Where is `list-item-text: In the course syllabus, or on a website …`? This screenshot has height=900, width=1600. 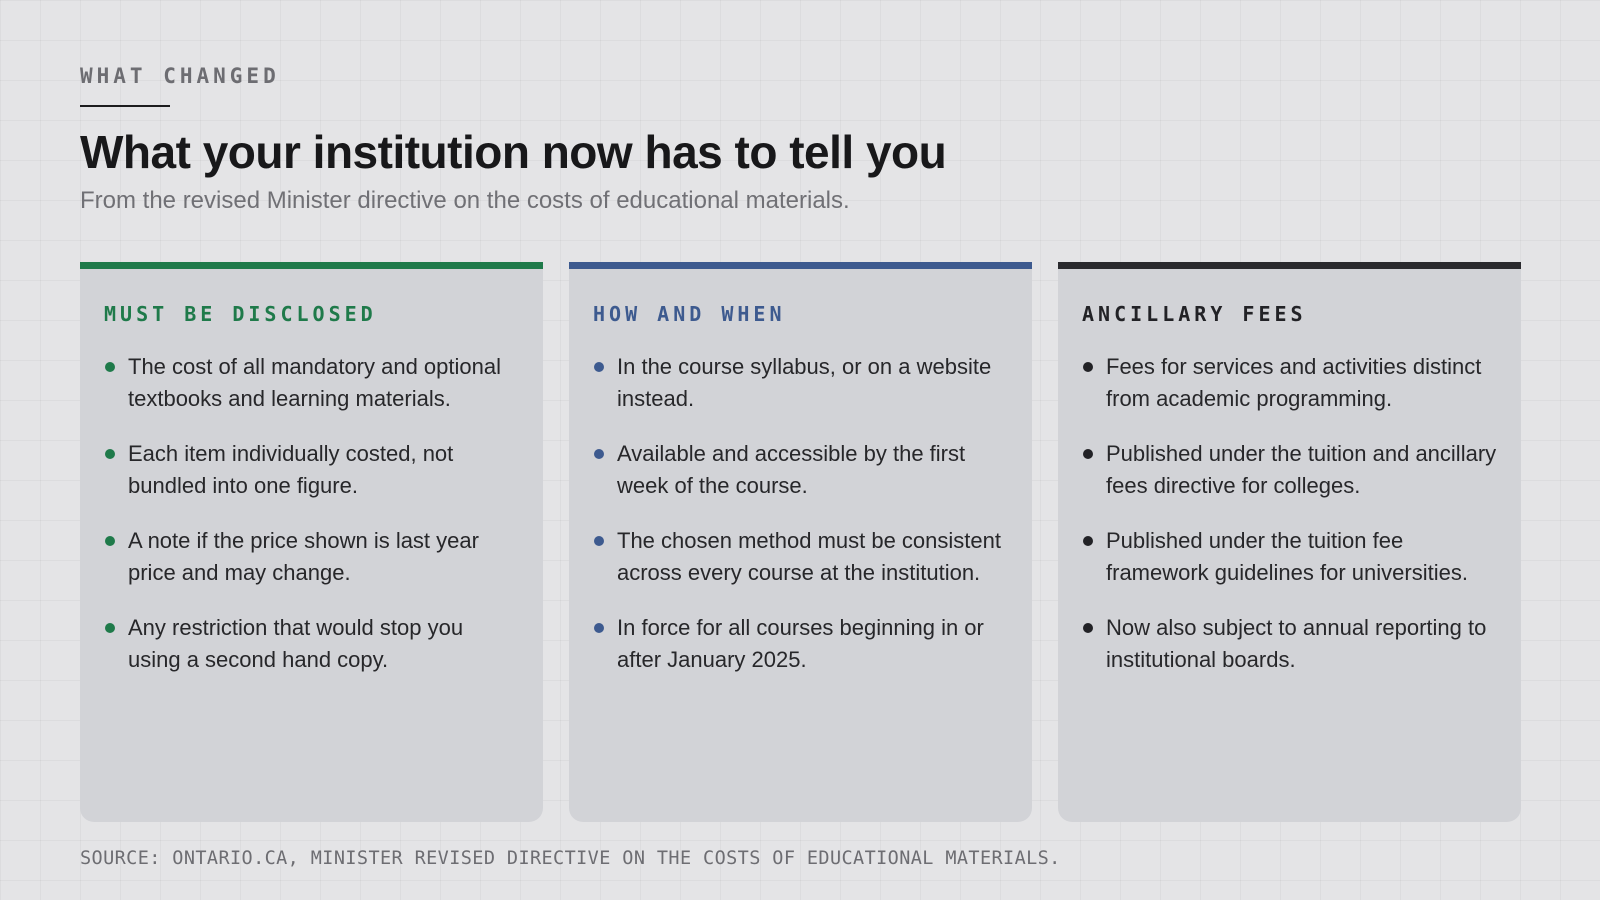 list-item-text: In the course syllabus, or on a website … is located at coordinates (804, 382).